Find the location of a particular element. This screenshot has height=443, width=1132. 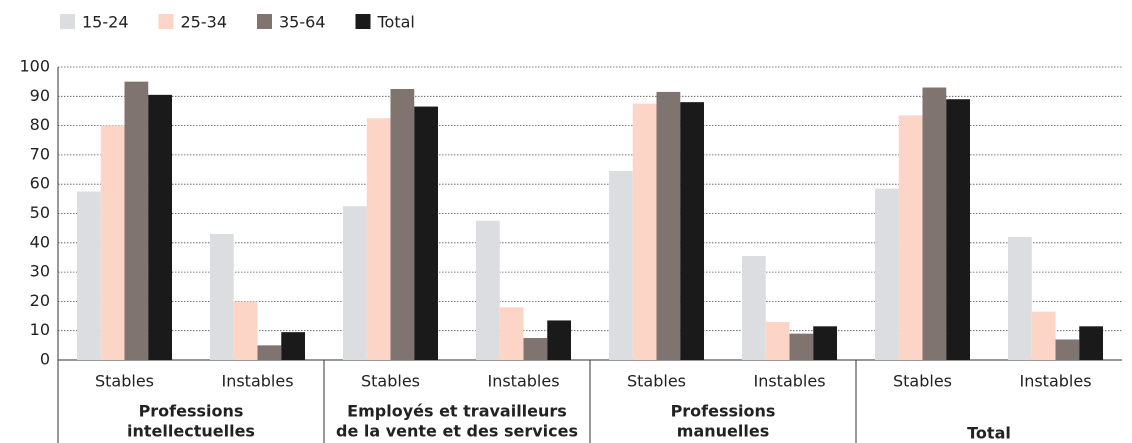

y-tick-label: 70 is located at coordinates (40, 153).